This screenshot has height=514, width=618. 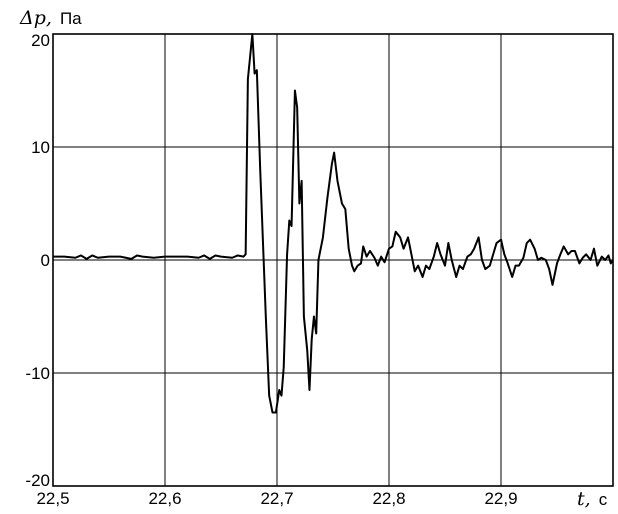 I want to click on y-axis-title: Δp, Па, so click(x=50, y=18).